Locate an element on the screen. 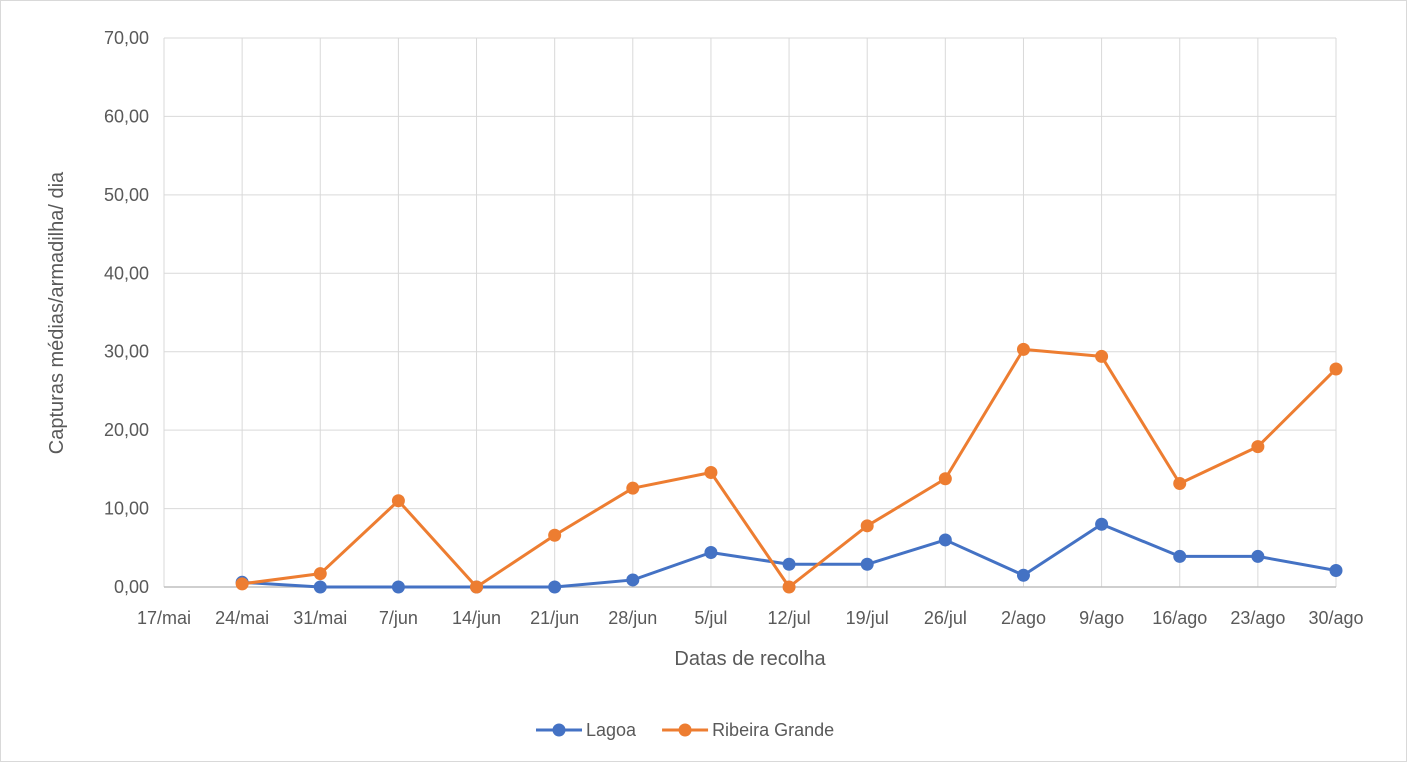 Image resolution: width=1407 pixels, height=762 pixels. y-tick-label: 10,00 is located at coordinates (126, 509).